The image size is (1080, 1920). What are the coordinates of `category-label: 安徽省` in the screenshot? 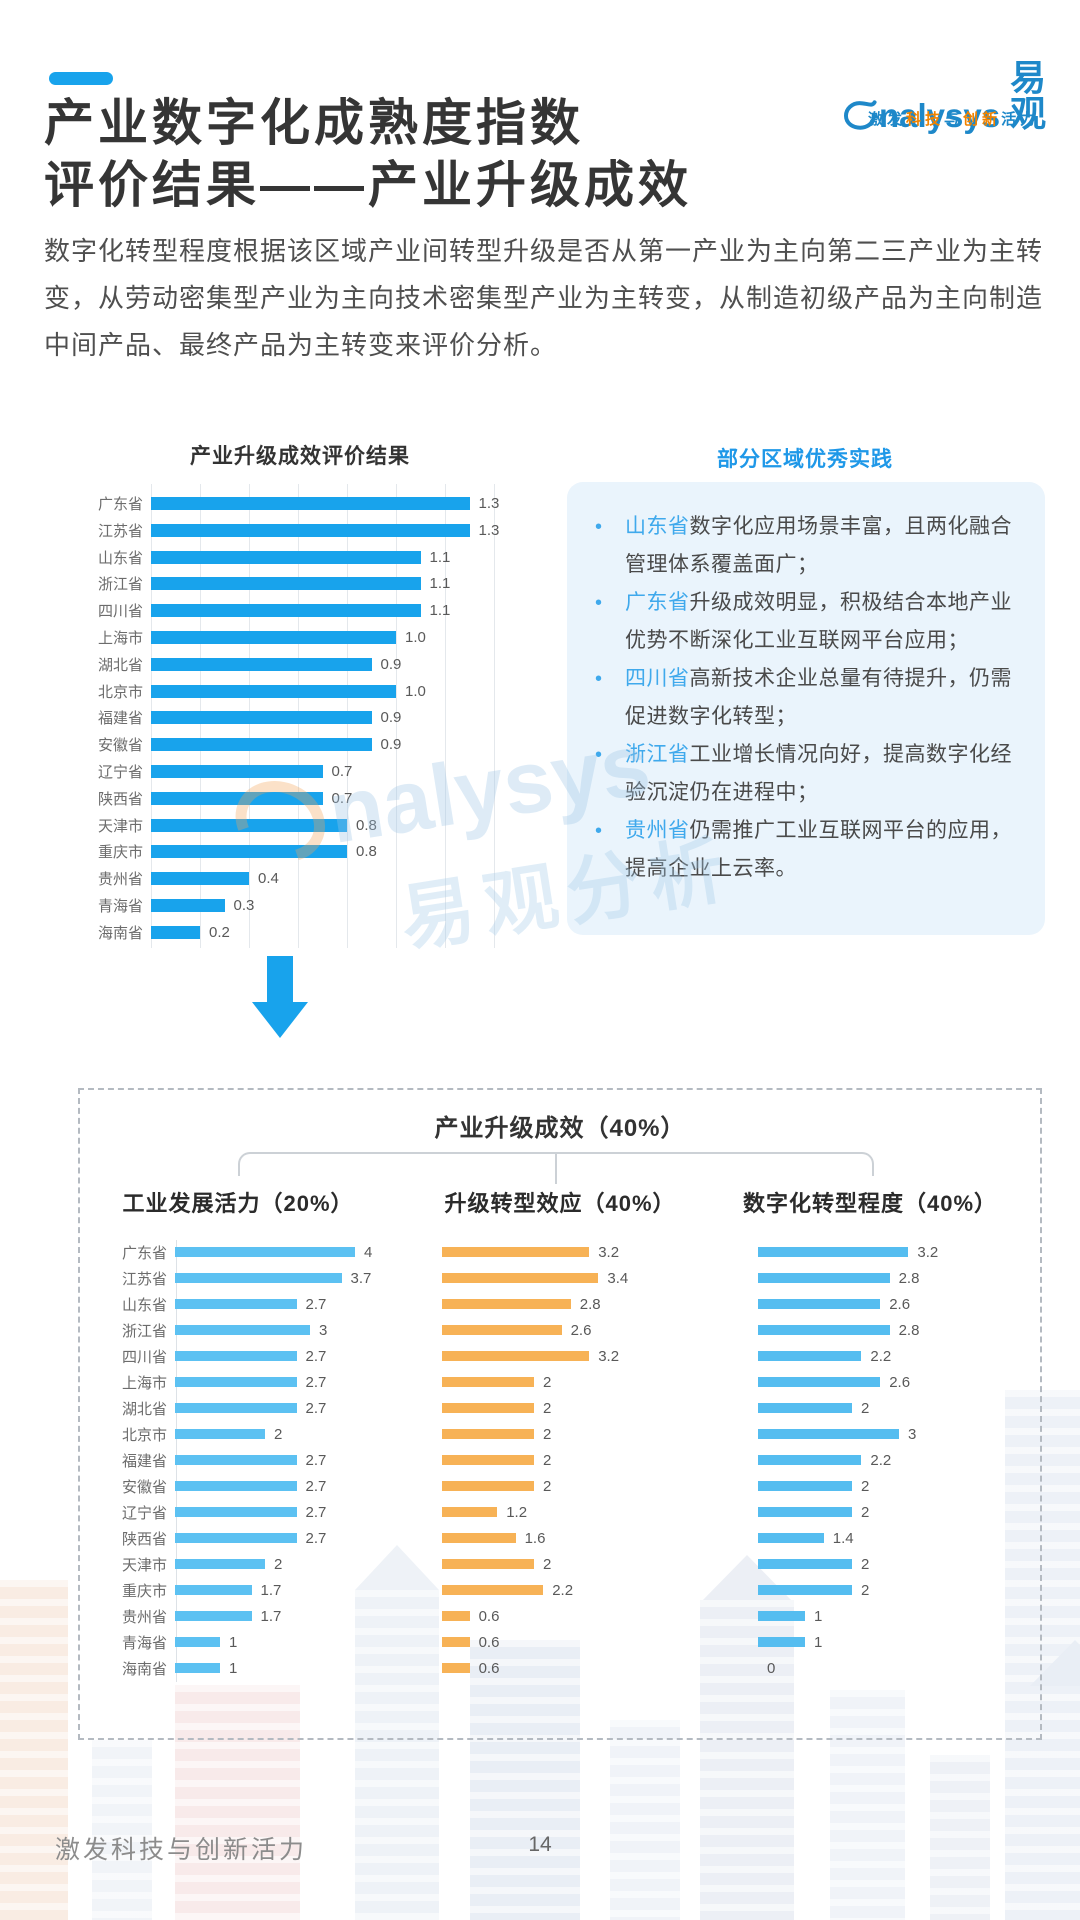 It's located at (120, 746).